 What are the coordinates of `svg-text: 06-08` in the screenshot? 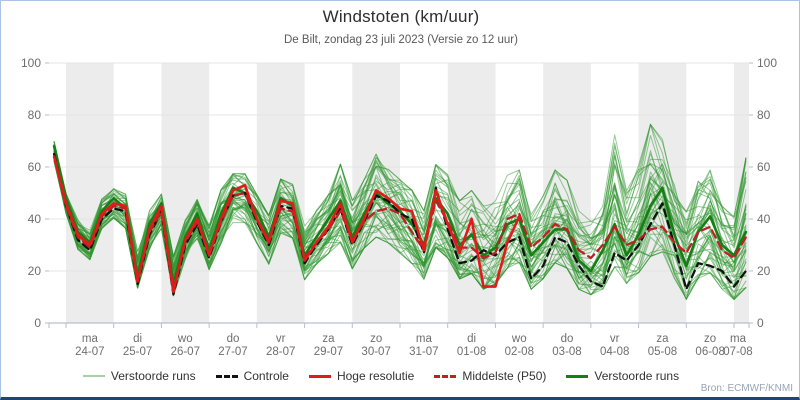 It's located at (709, 352).